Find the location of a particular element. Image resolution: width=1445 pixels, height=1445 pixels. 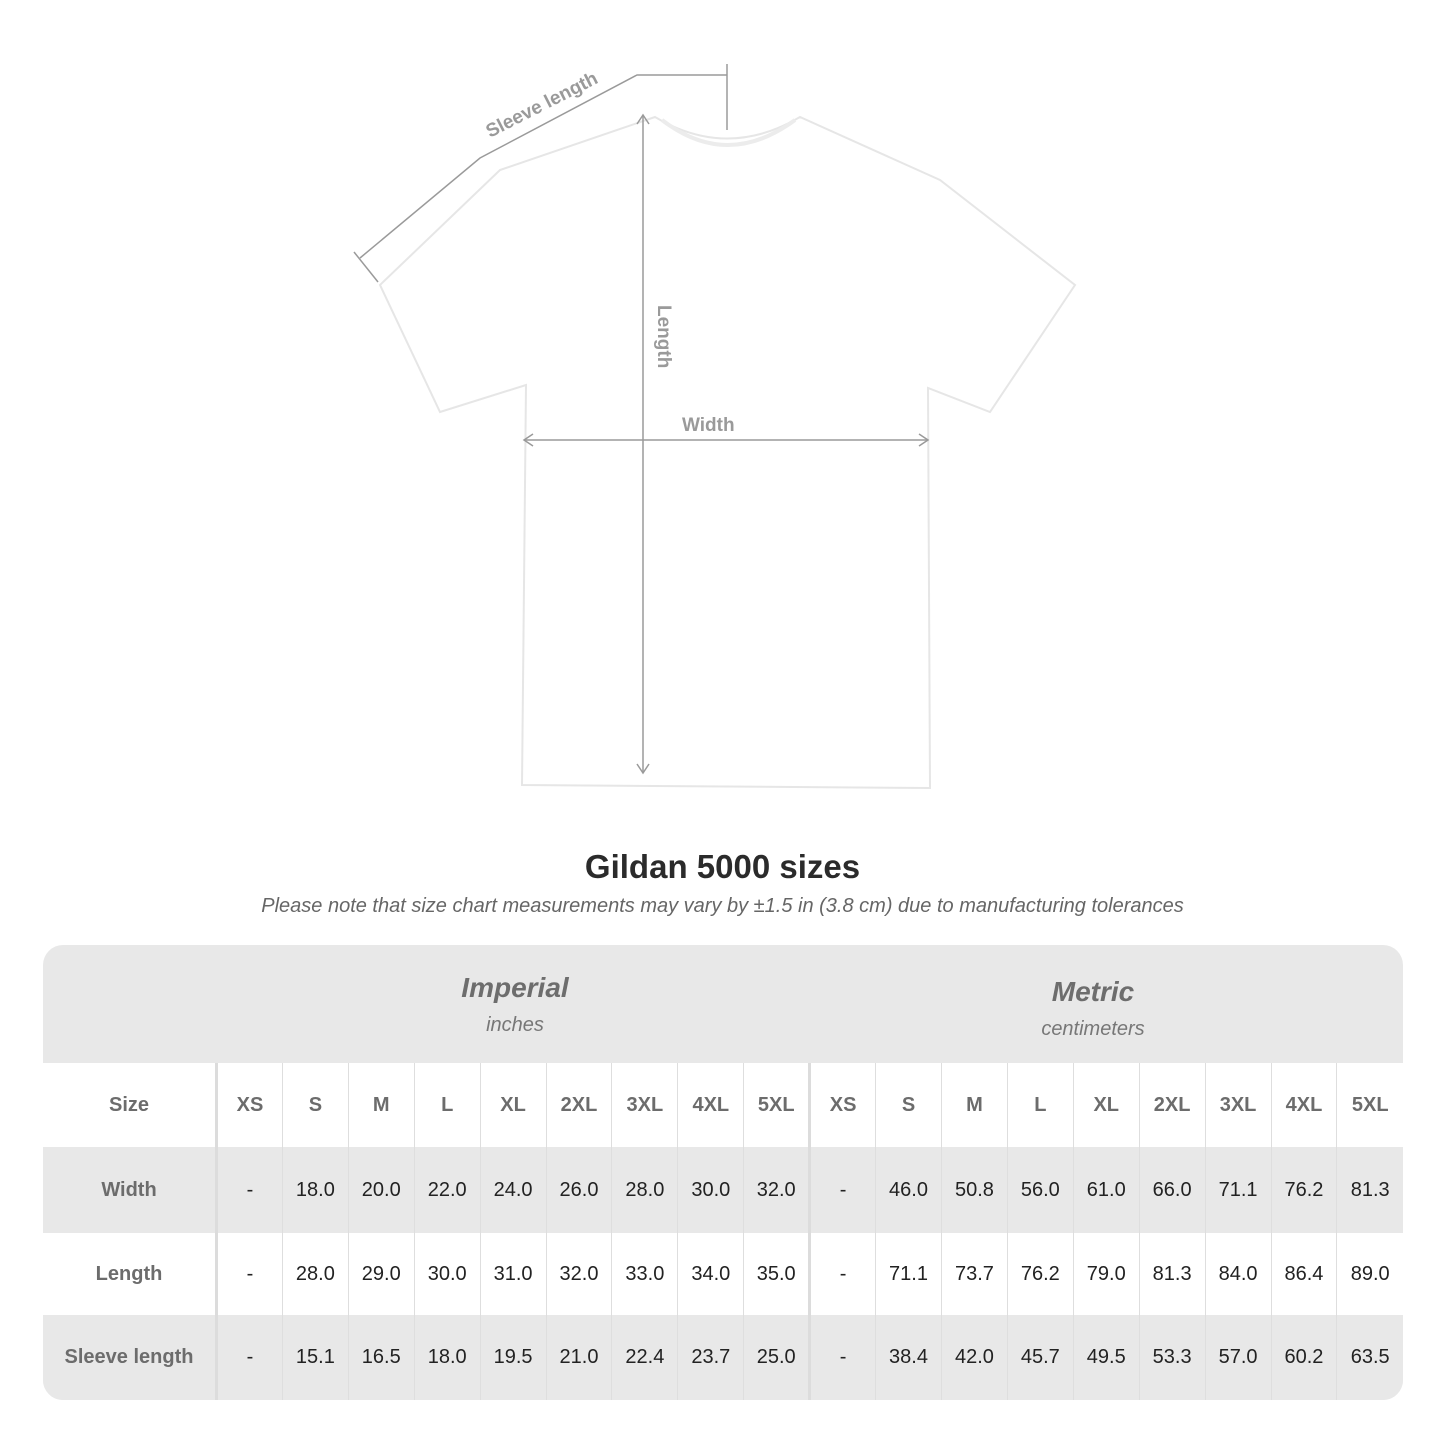

imperial-size-header: XS is located at coordinates (249, 1105).